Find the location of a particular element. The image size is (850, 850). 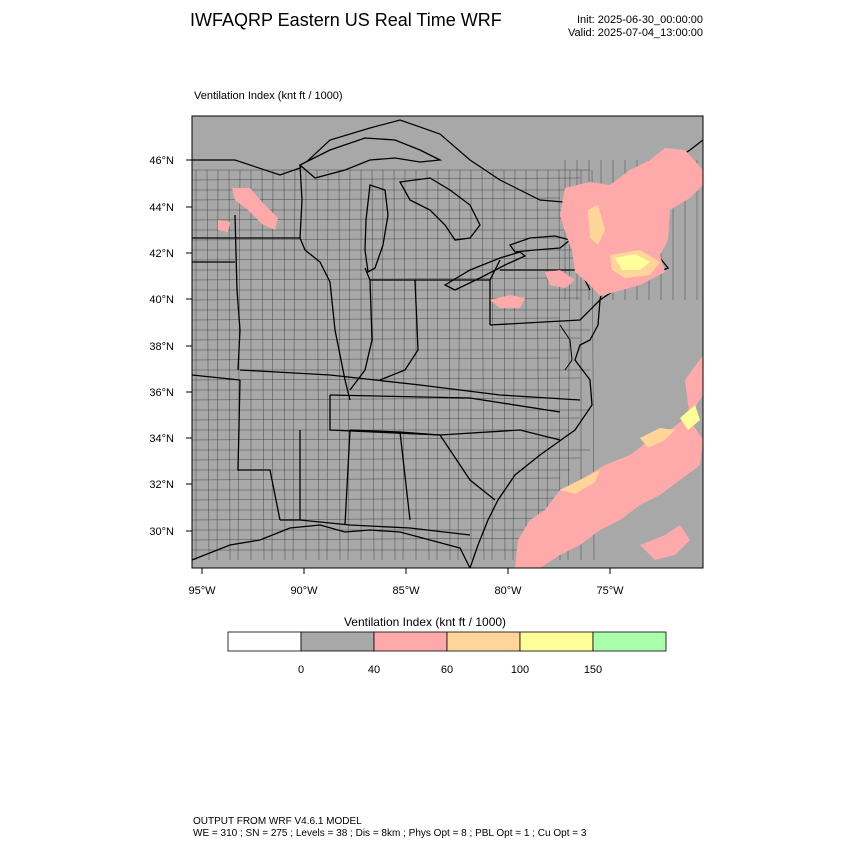

colorbar-labels: 0 40 60 100 150 is located at coordinates (450, 670).